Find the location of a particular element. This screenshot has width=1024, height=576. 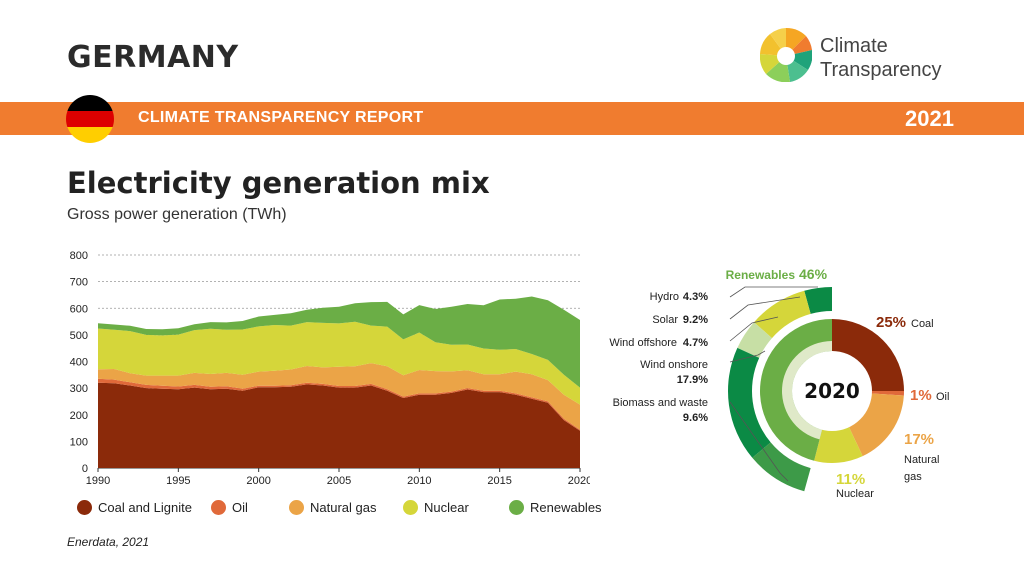

legend-item-coal: Coal and Lignite is located at coordinates (134, 507).